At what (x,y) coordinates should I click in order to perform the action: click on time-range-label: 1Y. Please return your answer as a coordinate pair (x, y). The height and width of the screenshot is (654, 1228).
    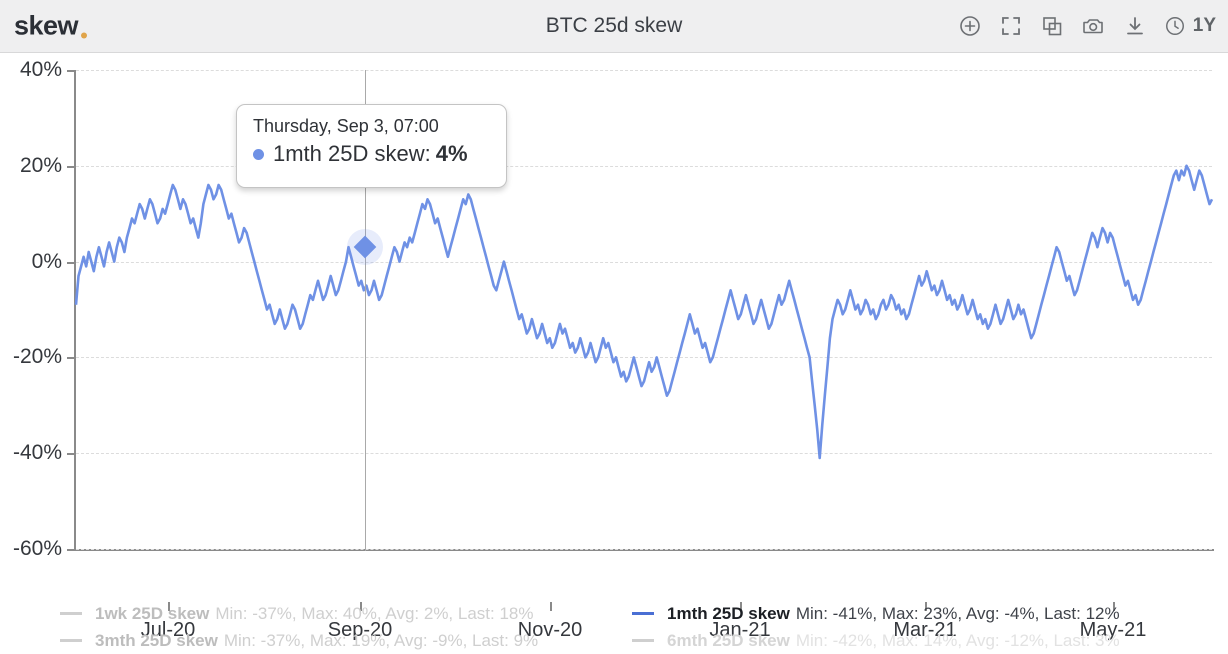
    Looking at the image, I should click on (1204, 25).